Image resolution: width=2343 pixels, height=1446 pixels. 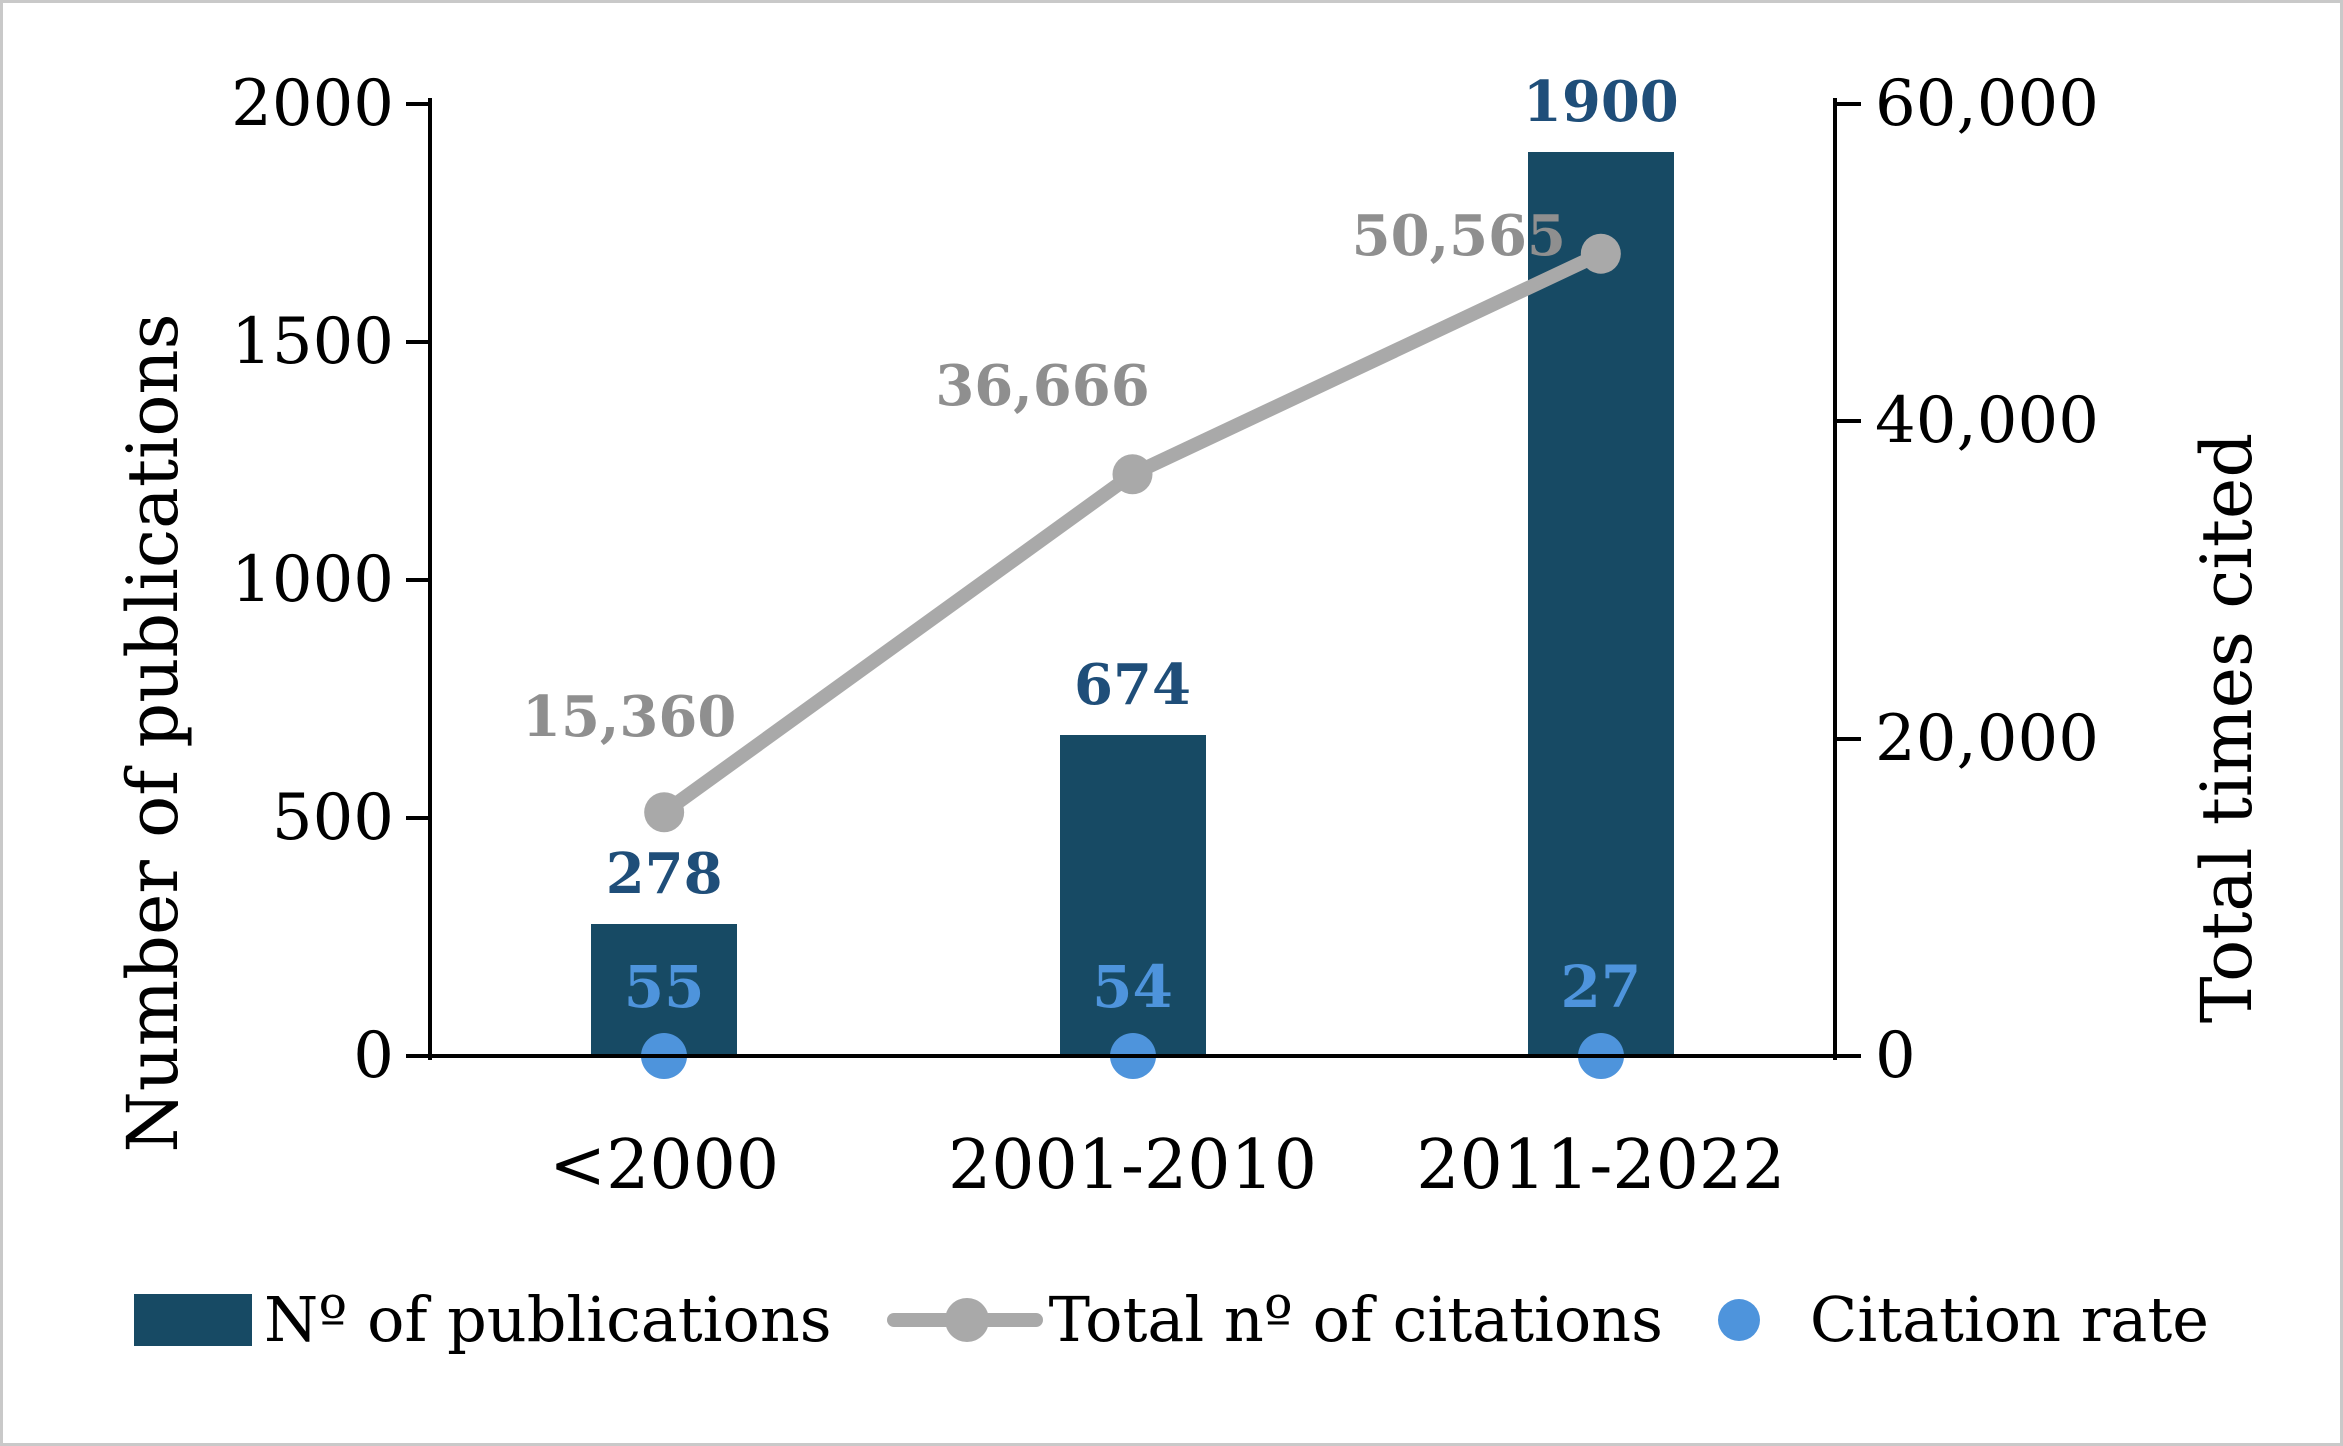 I want to click on citations-line-marker-icon, so click(x=964, y=1320).